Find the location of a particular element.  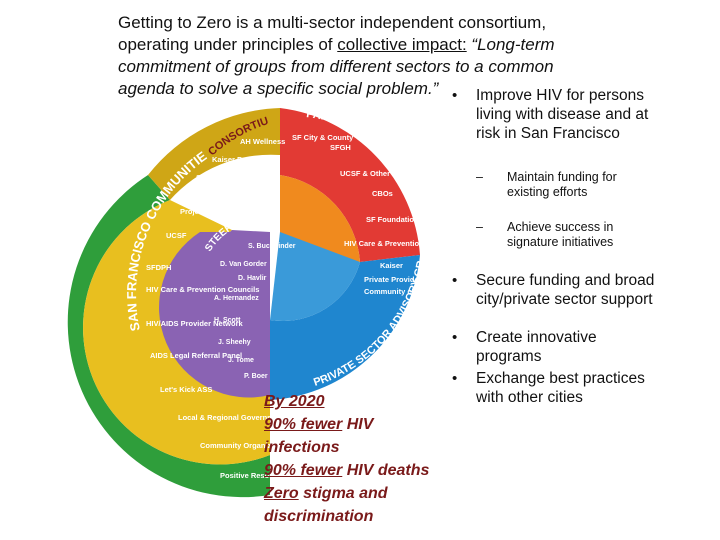

partner-item: UCSF & Other Universities is located at coordinates (387, 173).